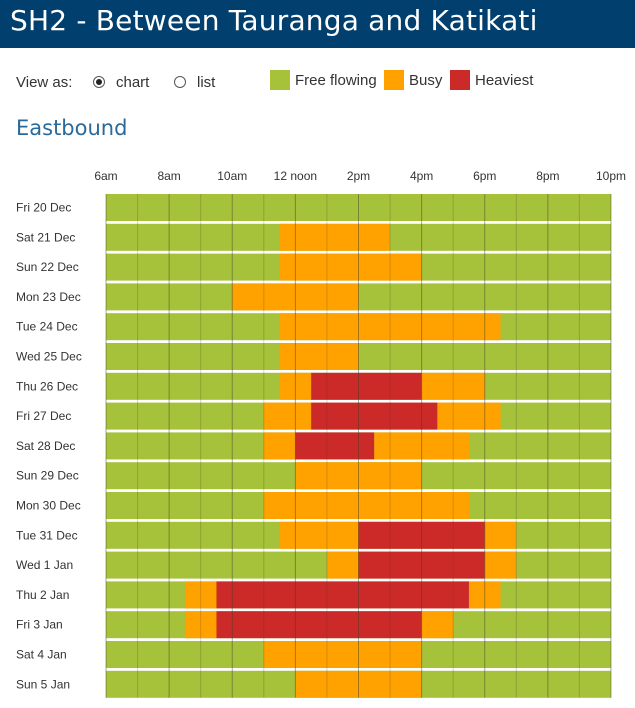 This screenshot has width=635, height=708. What do you see at coordinates (504, 80) in the screenshot?
I see `legend-label-heavy: Heaviest` at bounding box center [504, 80].